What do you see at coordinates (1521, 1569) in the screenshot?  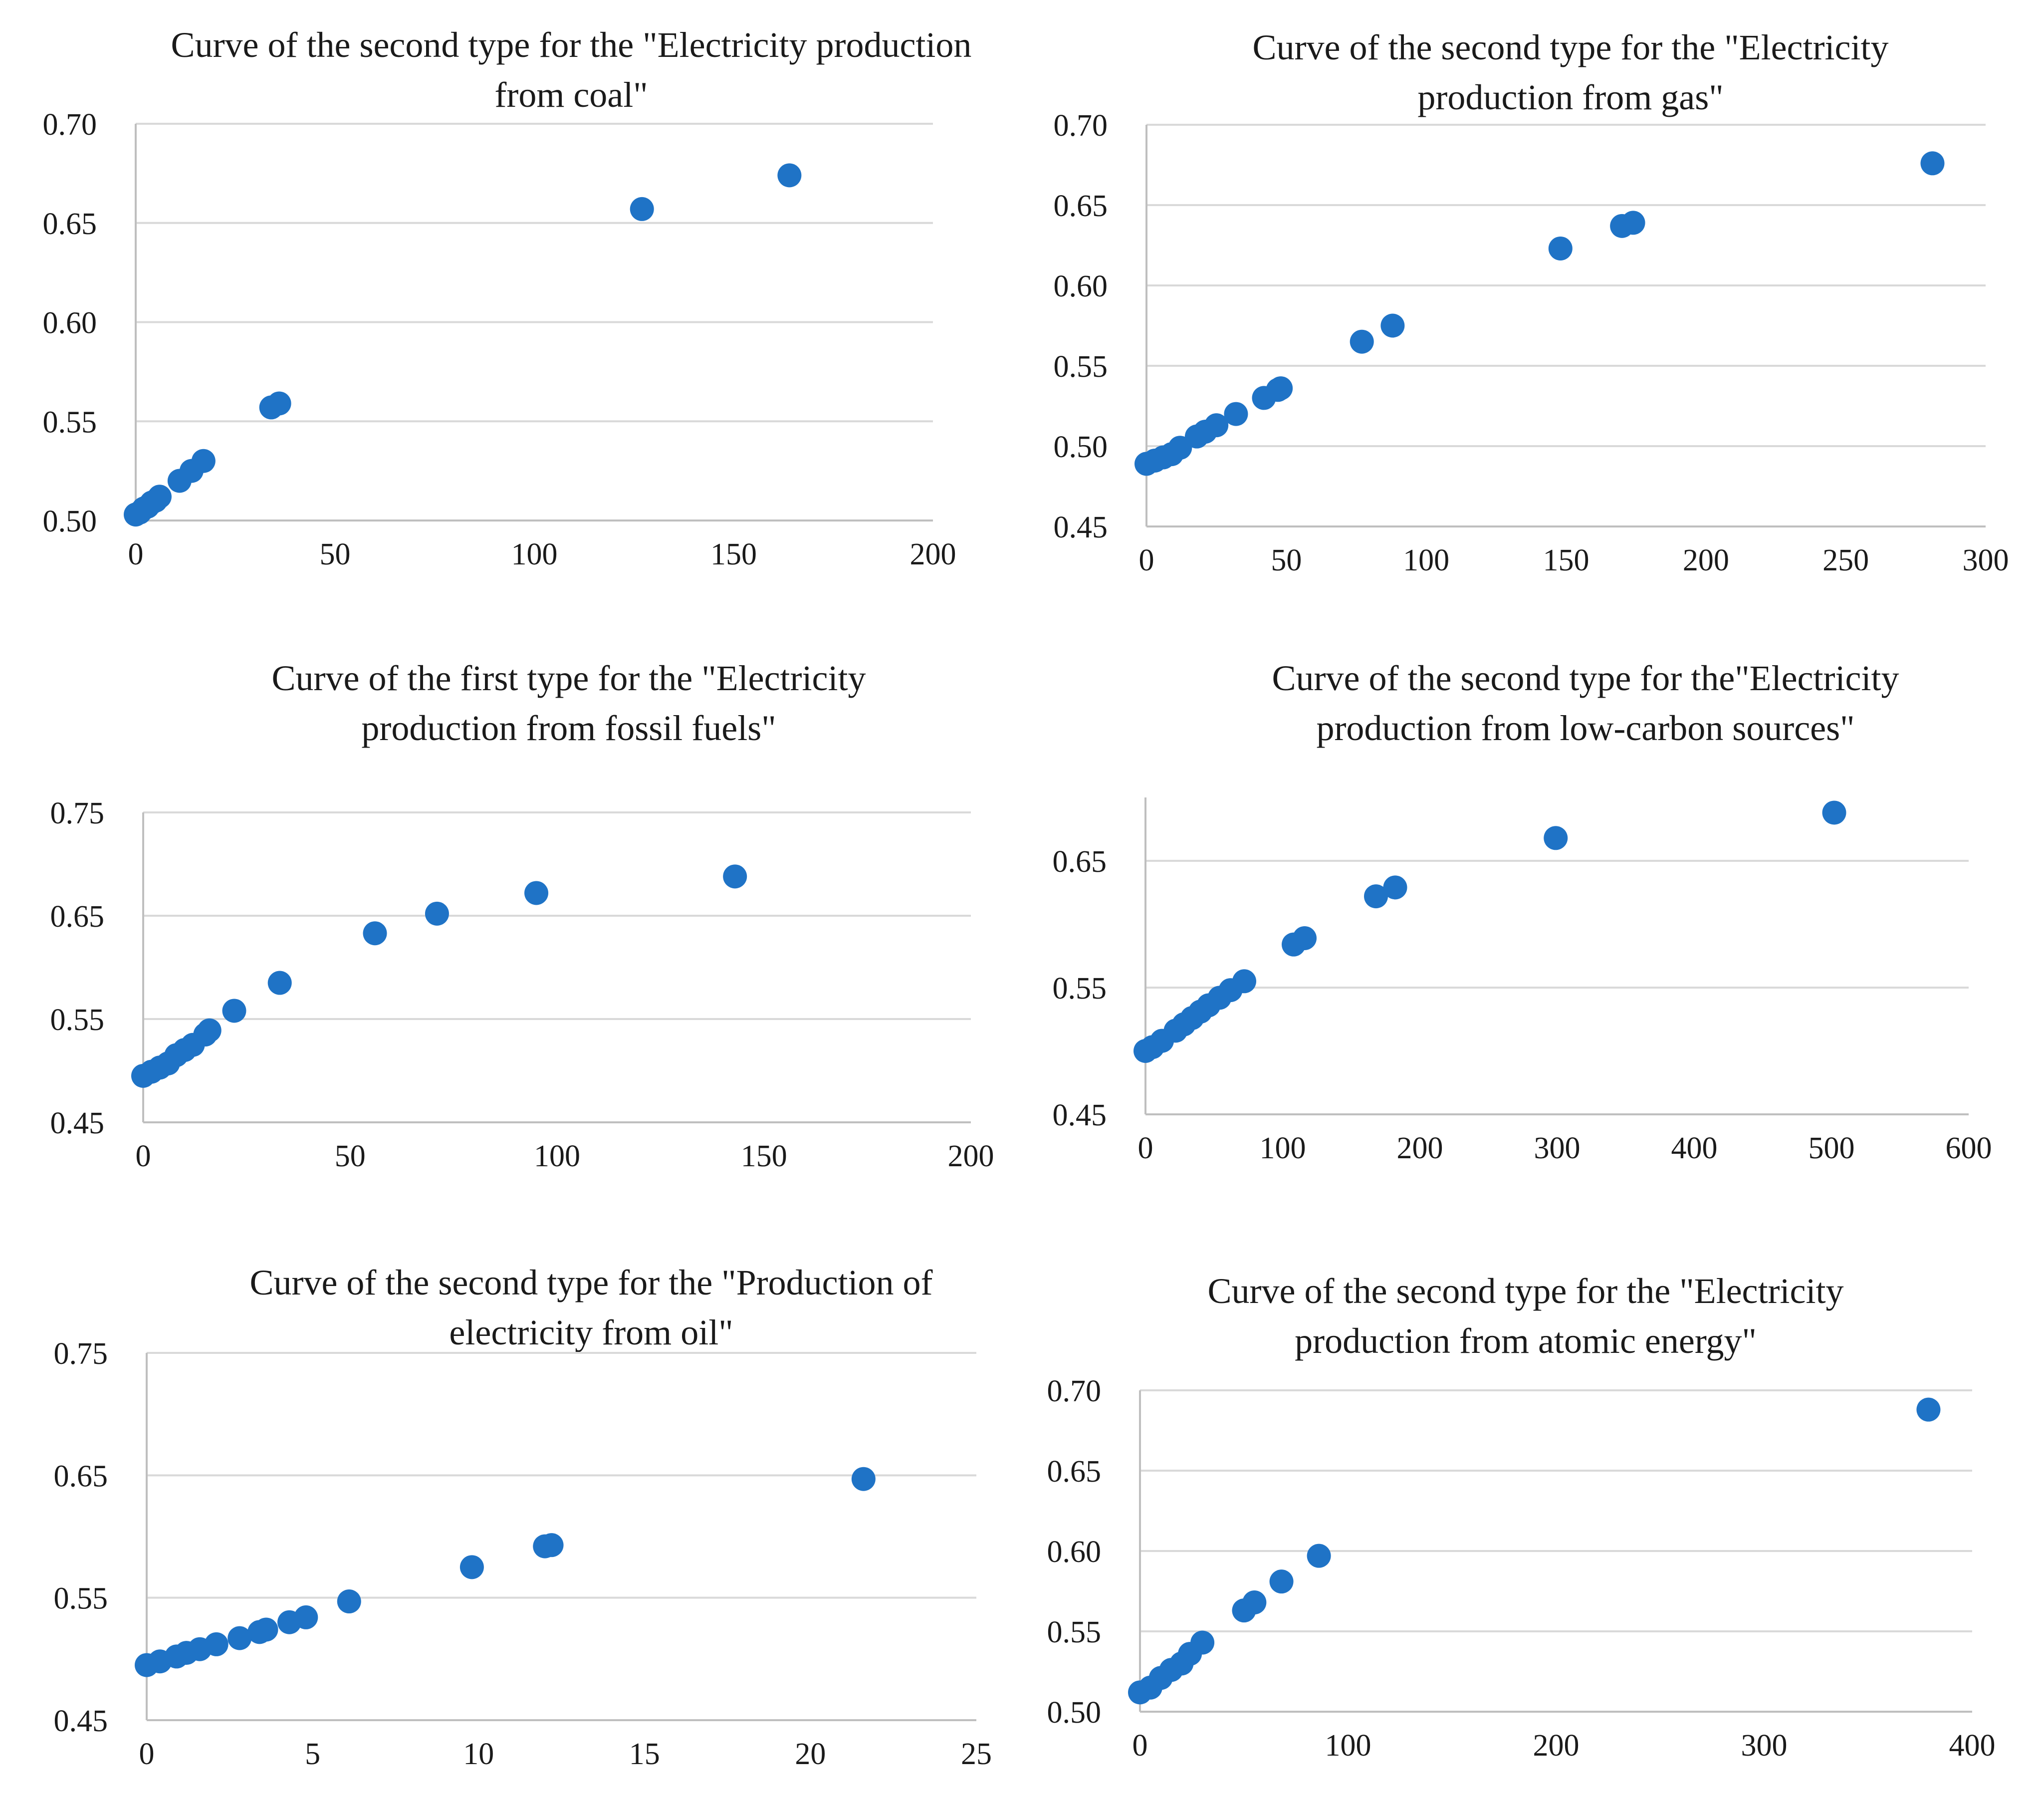 I see `chart-plot: 0.50 0.55 0.60 0.65 0.70 0 100 200 300 400` at bounding box center [1521, 1569].